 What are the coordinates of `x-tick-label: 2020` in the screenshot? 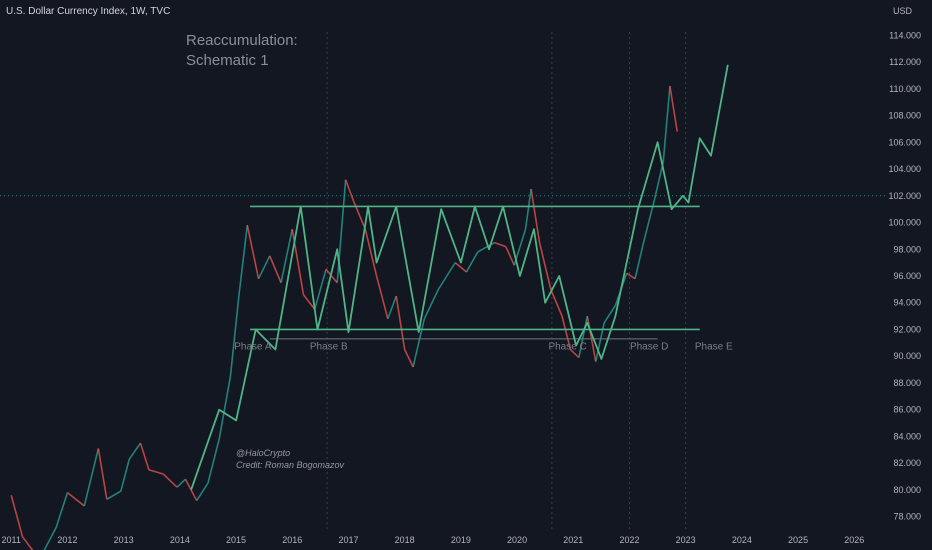 It's located at (517, 540).